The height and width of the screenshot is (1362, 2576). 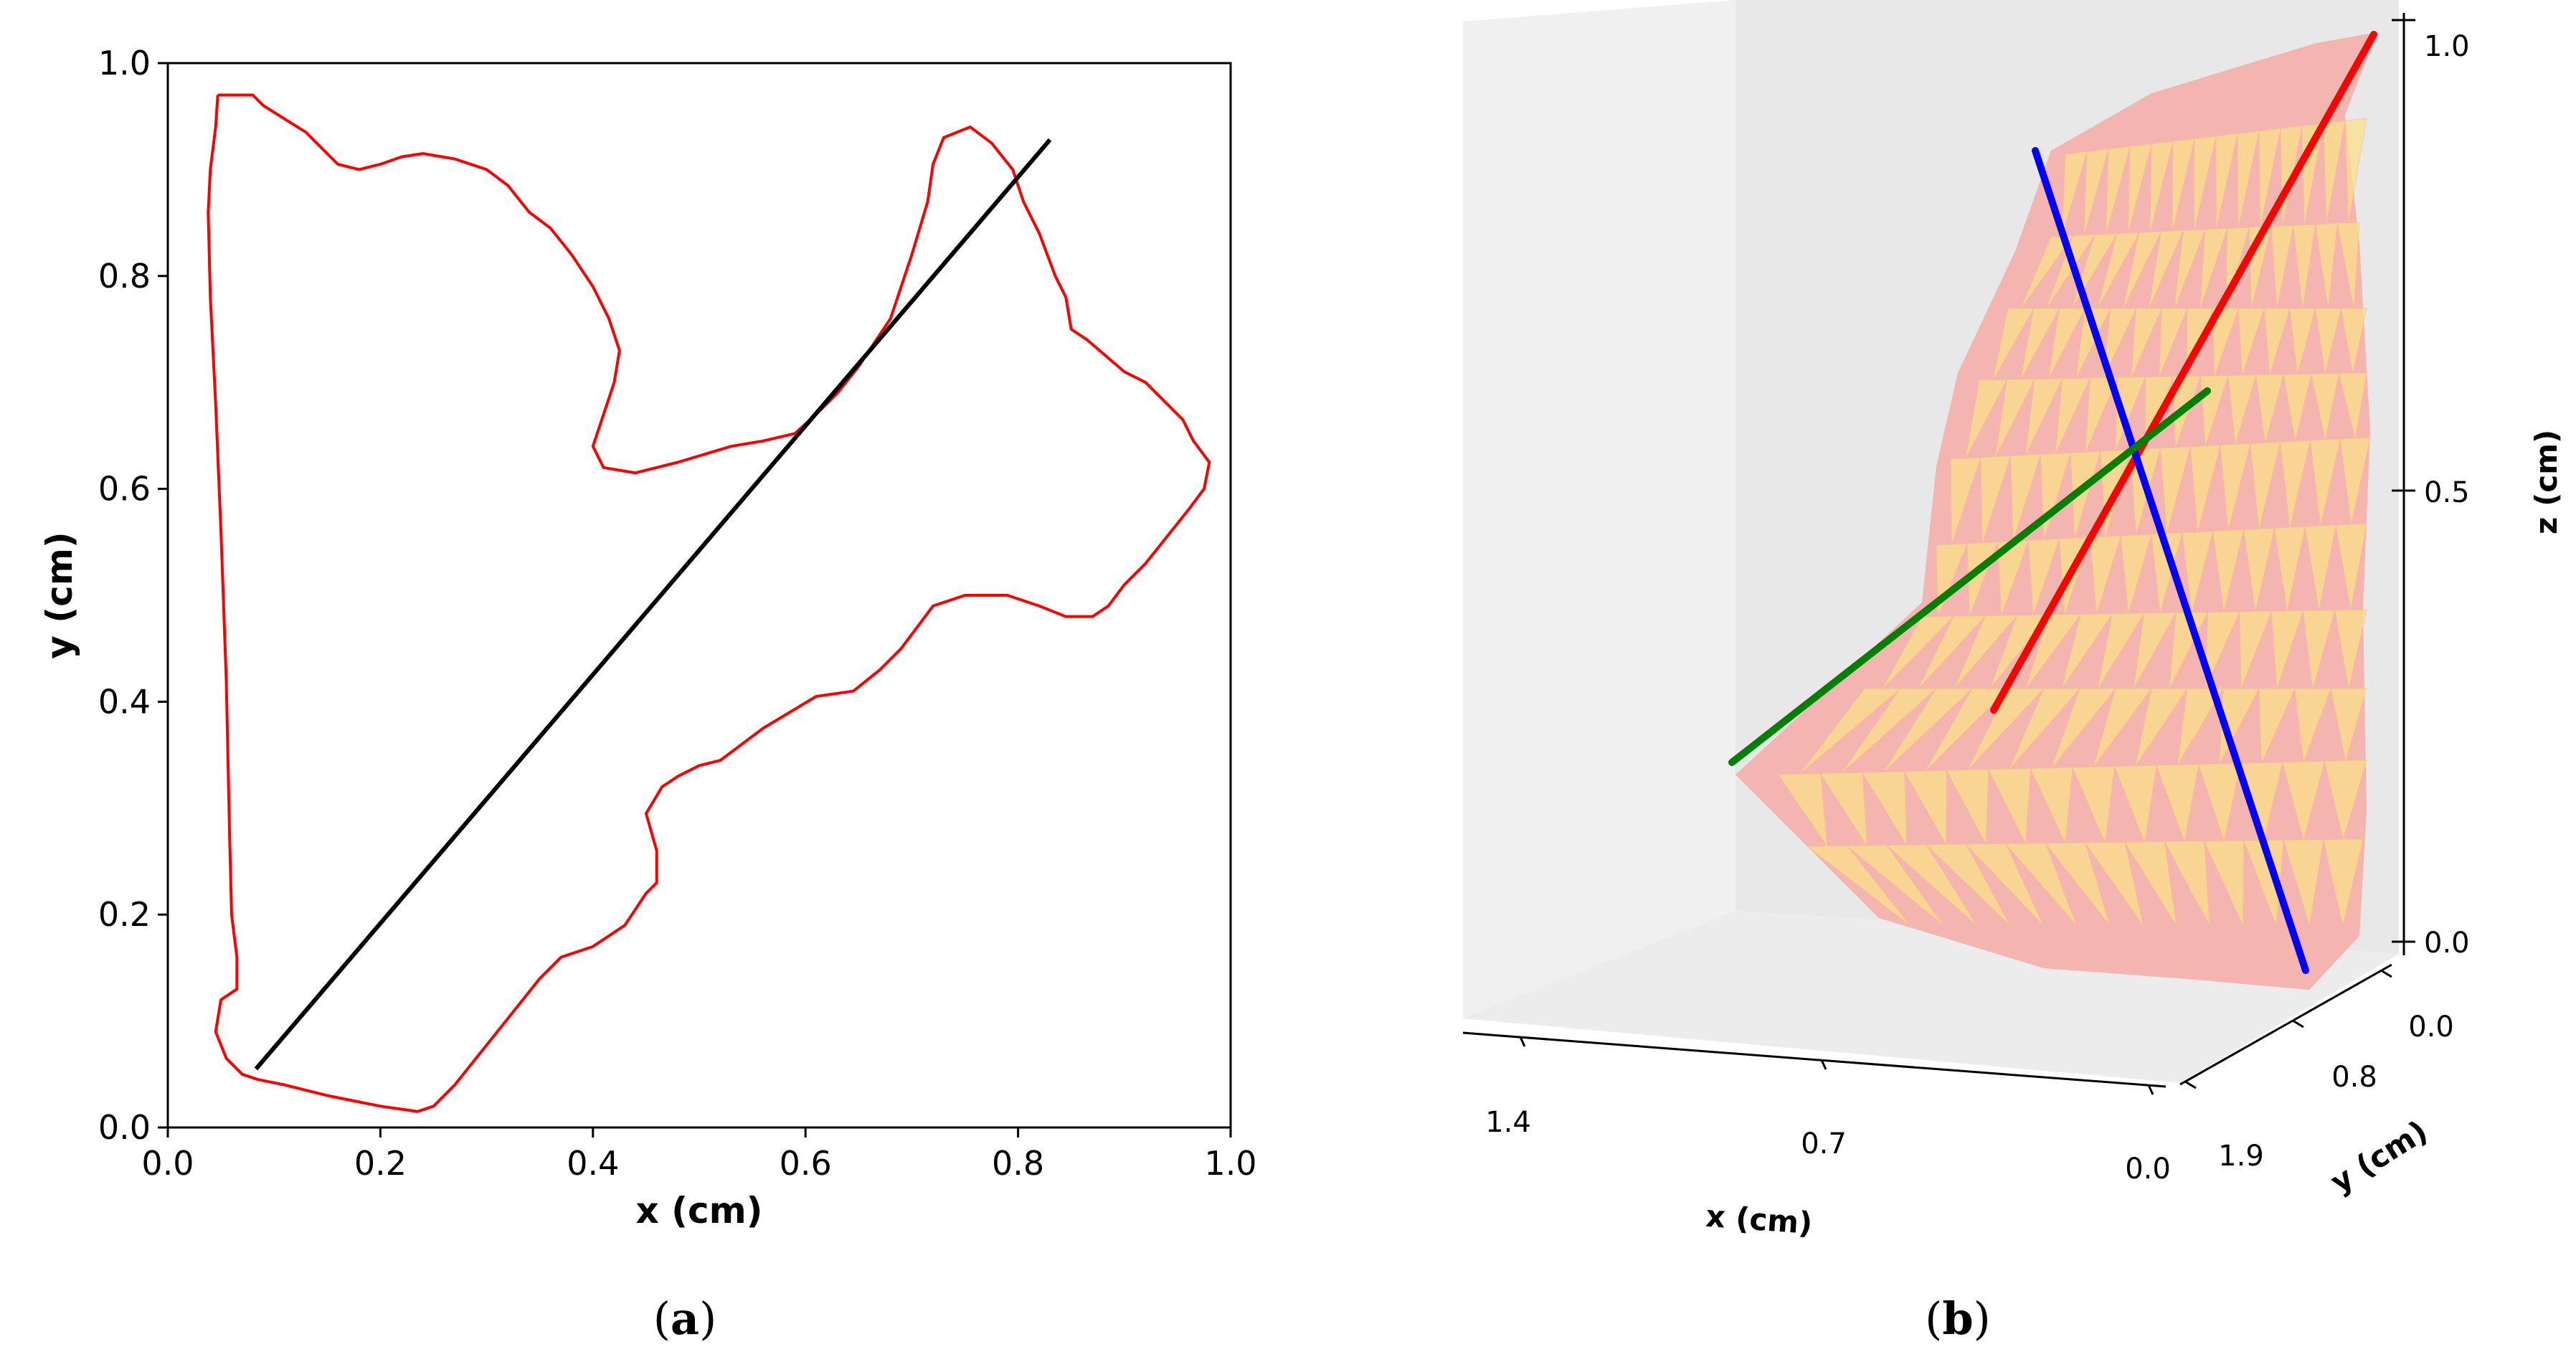 I want to click on panel-a-caption: (a), so click(x=685, y=1318).